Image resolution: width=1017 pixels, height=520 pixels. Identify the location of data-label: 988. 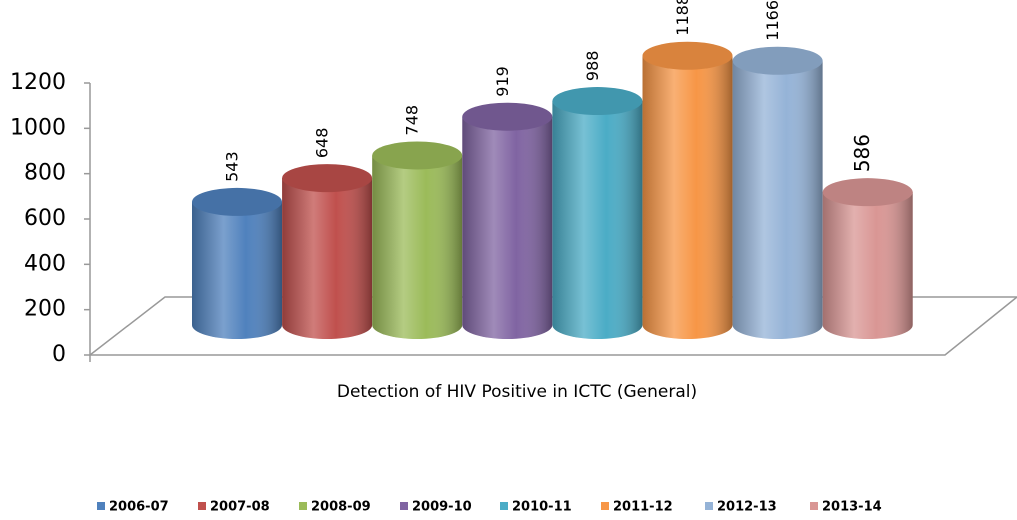
(592, 66).